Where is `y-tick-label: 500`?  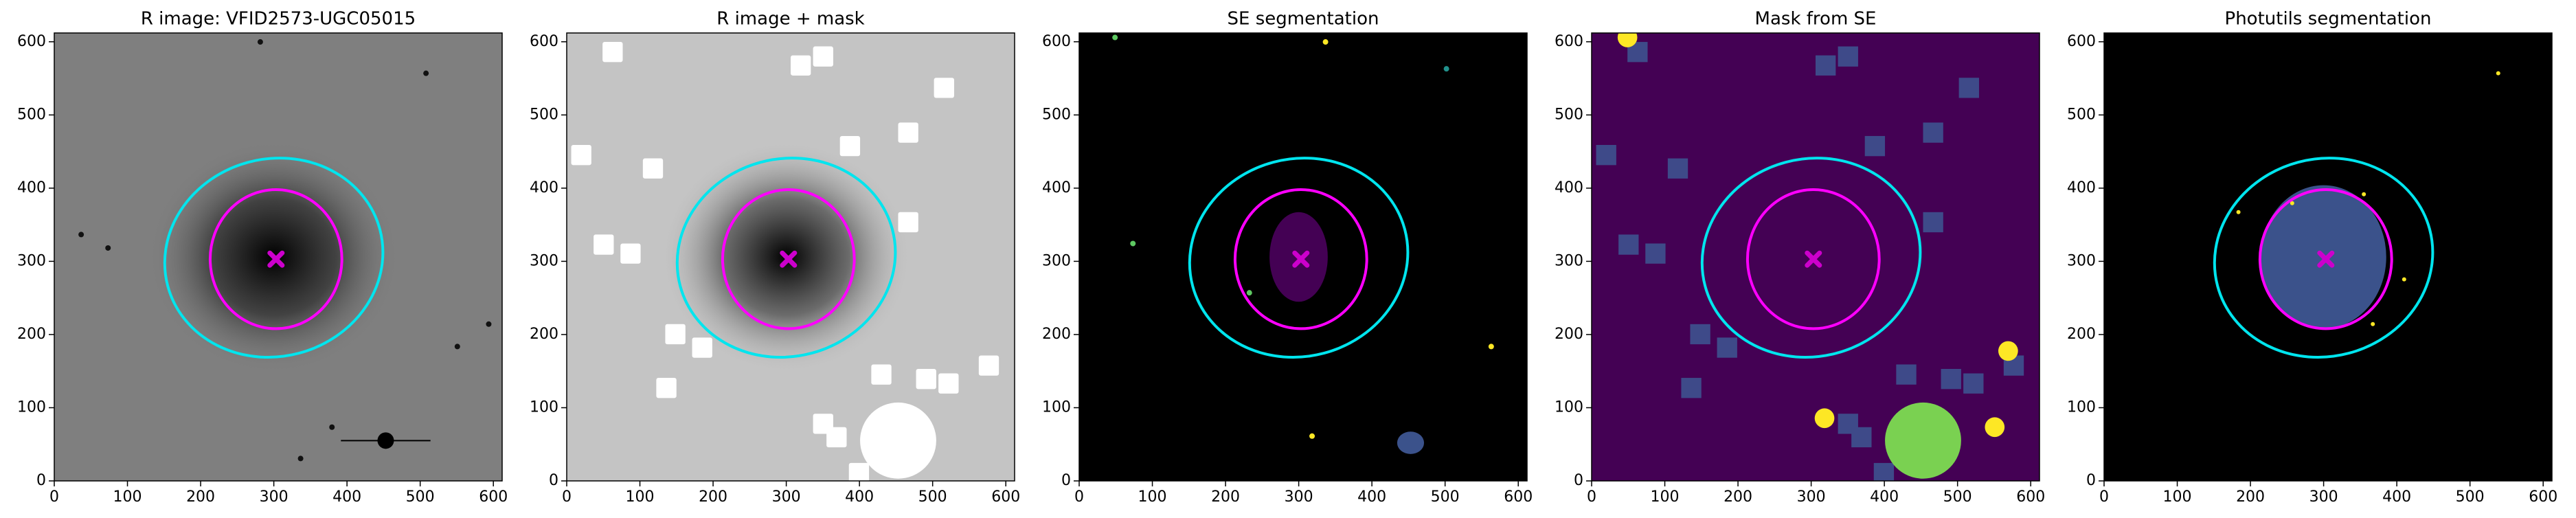
y-tick-label: 500 is located at coordinates (1056, 114).